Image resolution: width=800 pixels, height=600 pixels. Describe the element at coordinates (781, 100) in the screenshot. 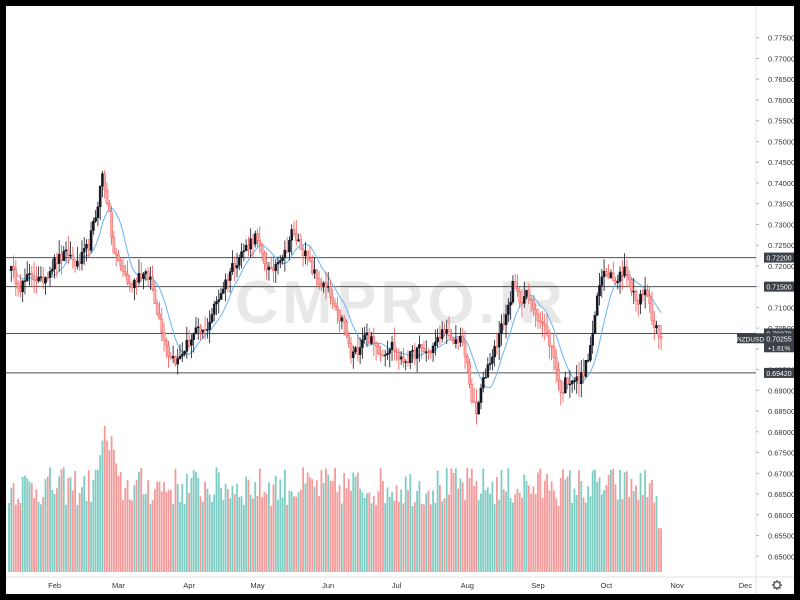

I see `y-tick-label: 0.76000` at that location.